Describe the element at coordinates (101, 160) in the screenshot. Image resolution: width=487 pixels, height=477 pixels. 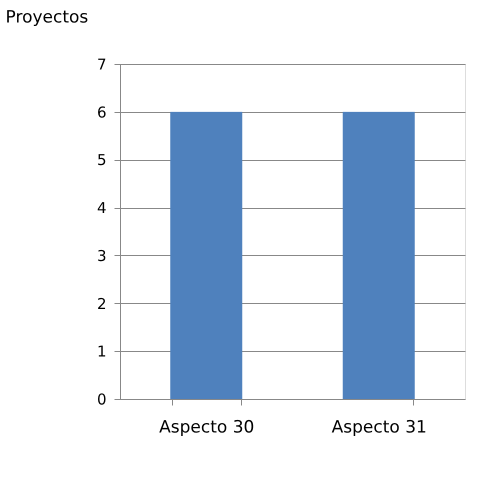
I see `y-tick-label: 5` at that location.